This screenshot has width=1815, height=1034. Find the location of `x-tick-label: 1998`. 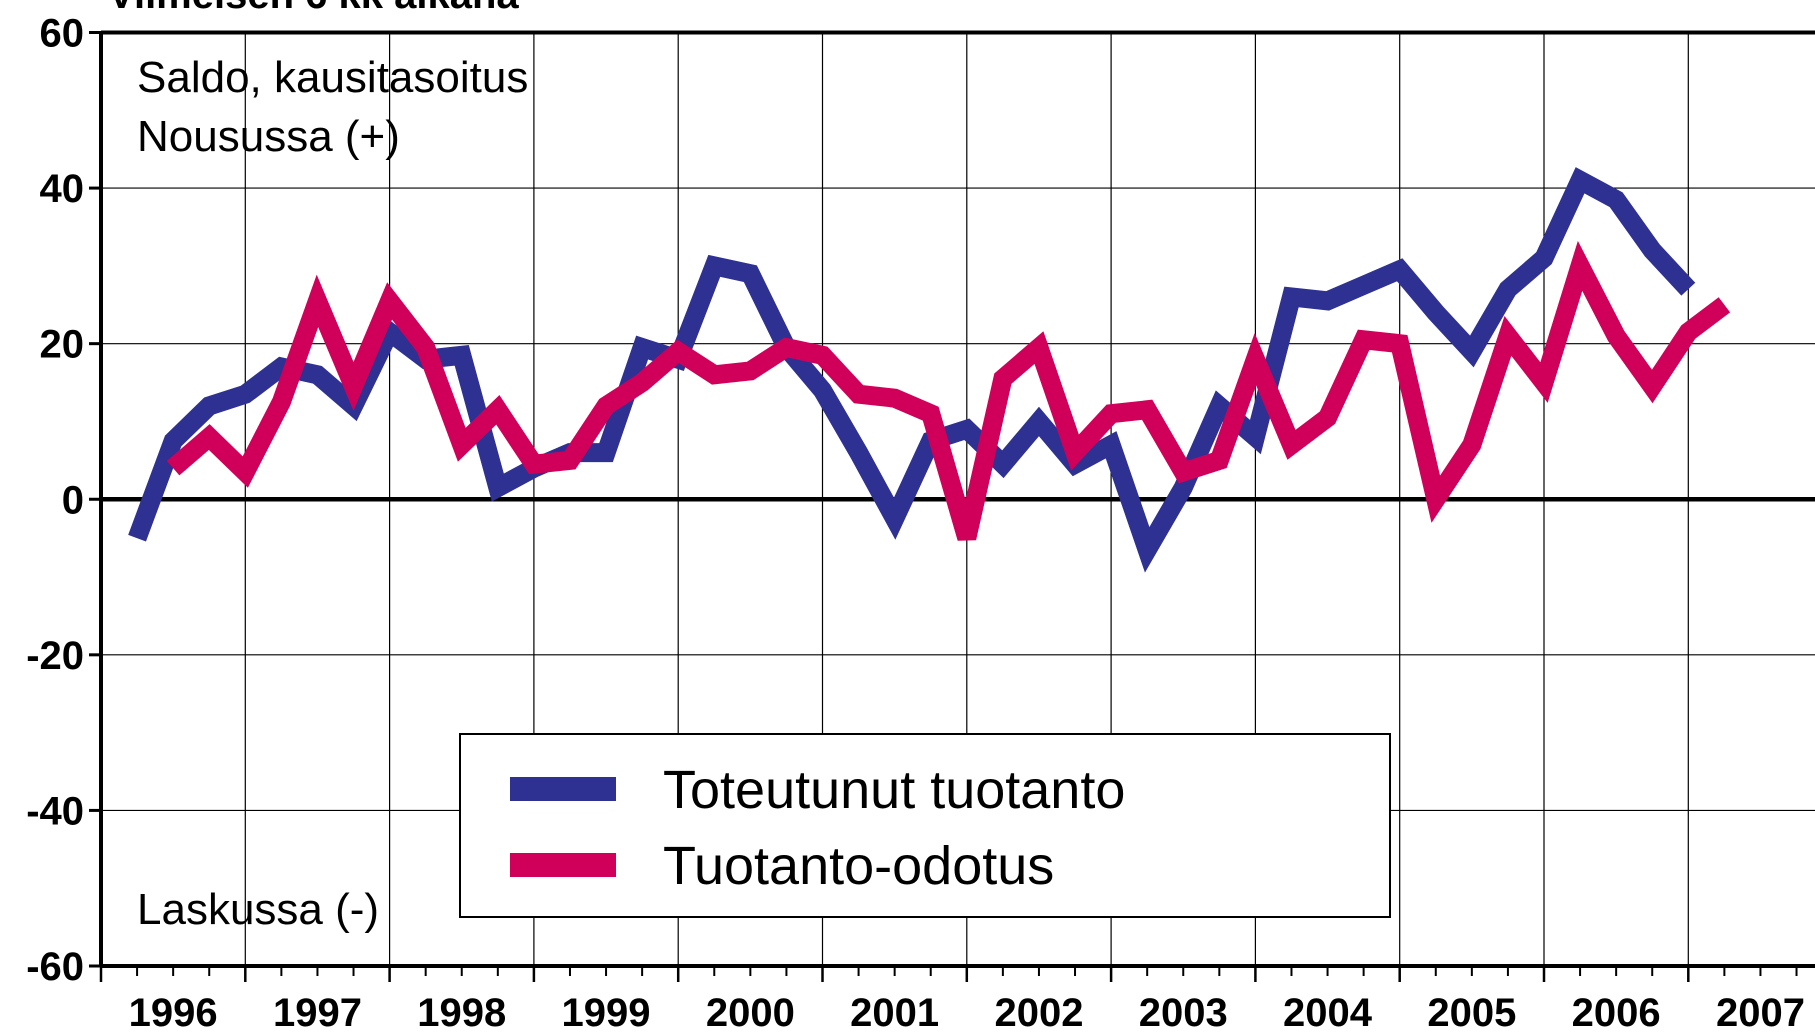

x-tick-label: 1998 is located at coordinates (461, 1012).